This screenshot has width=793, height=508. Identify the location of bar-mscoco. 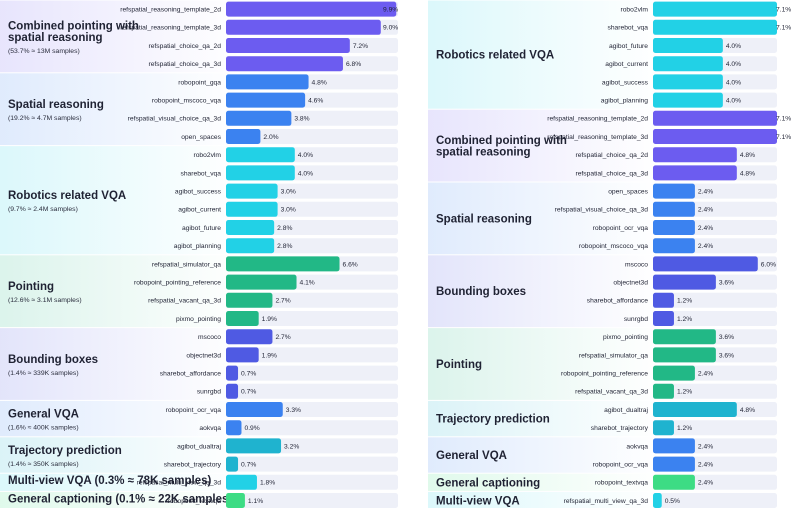
(705, 264).